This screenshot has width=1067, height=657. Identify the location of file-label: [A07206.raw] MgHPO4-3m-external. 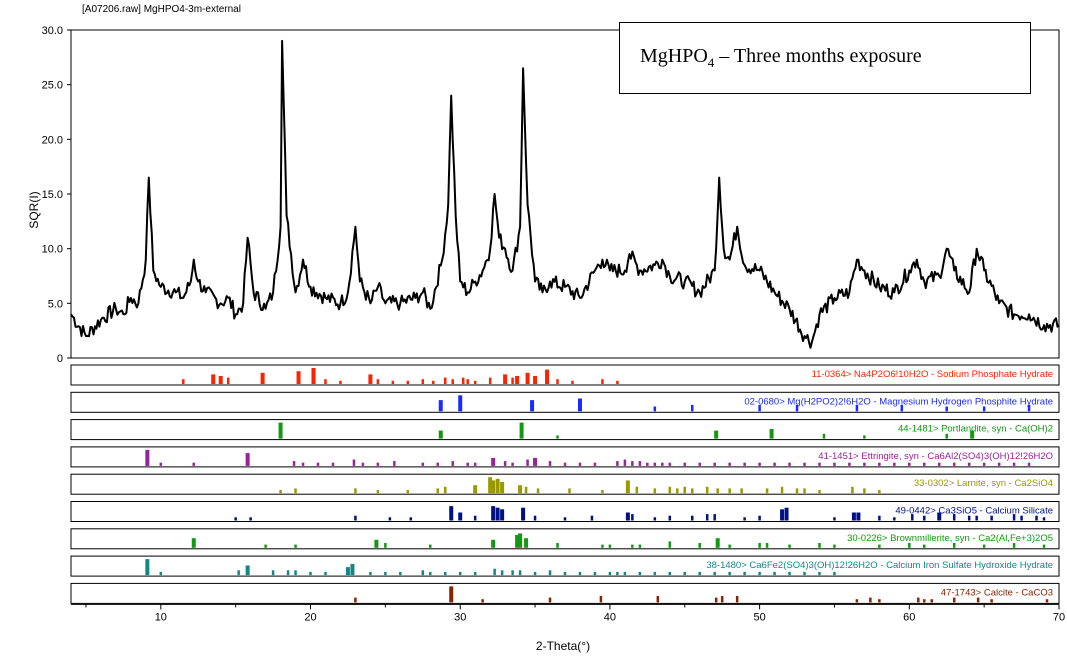
(161, 9).